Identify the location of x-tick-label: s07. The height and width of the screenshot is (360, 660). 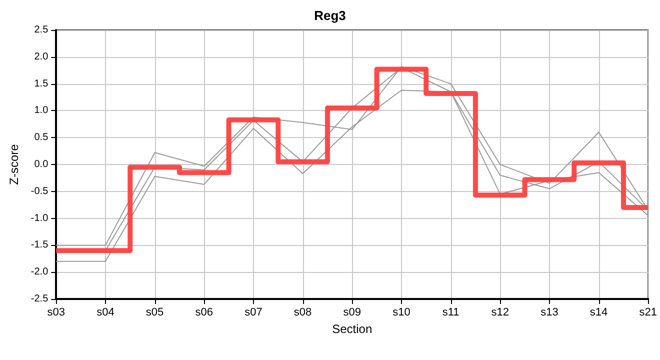
(253, 312).